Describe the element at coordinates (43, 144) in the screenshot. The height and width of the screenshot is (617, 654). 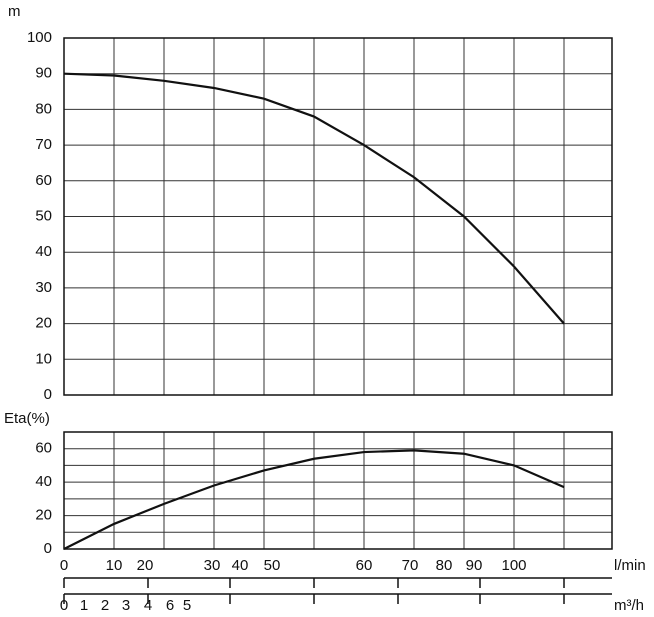
I see `y-tick-label: 70` at that location.